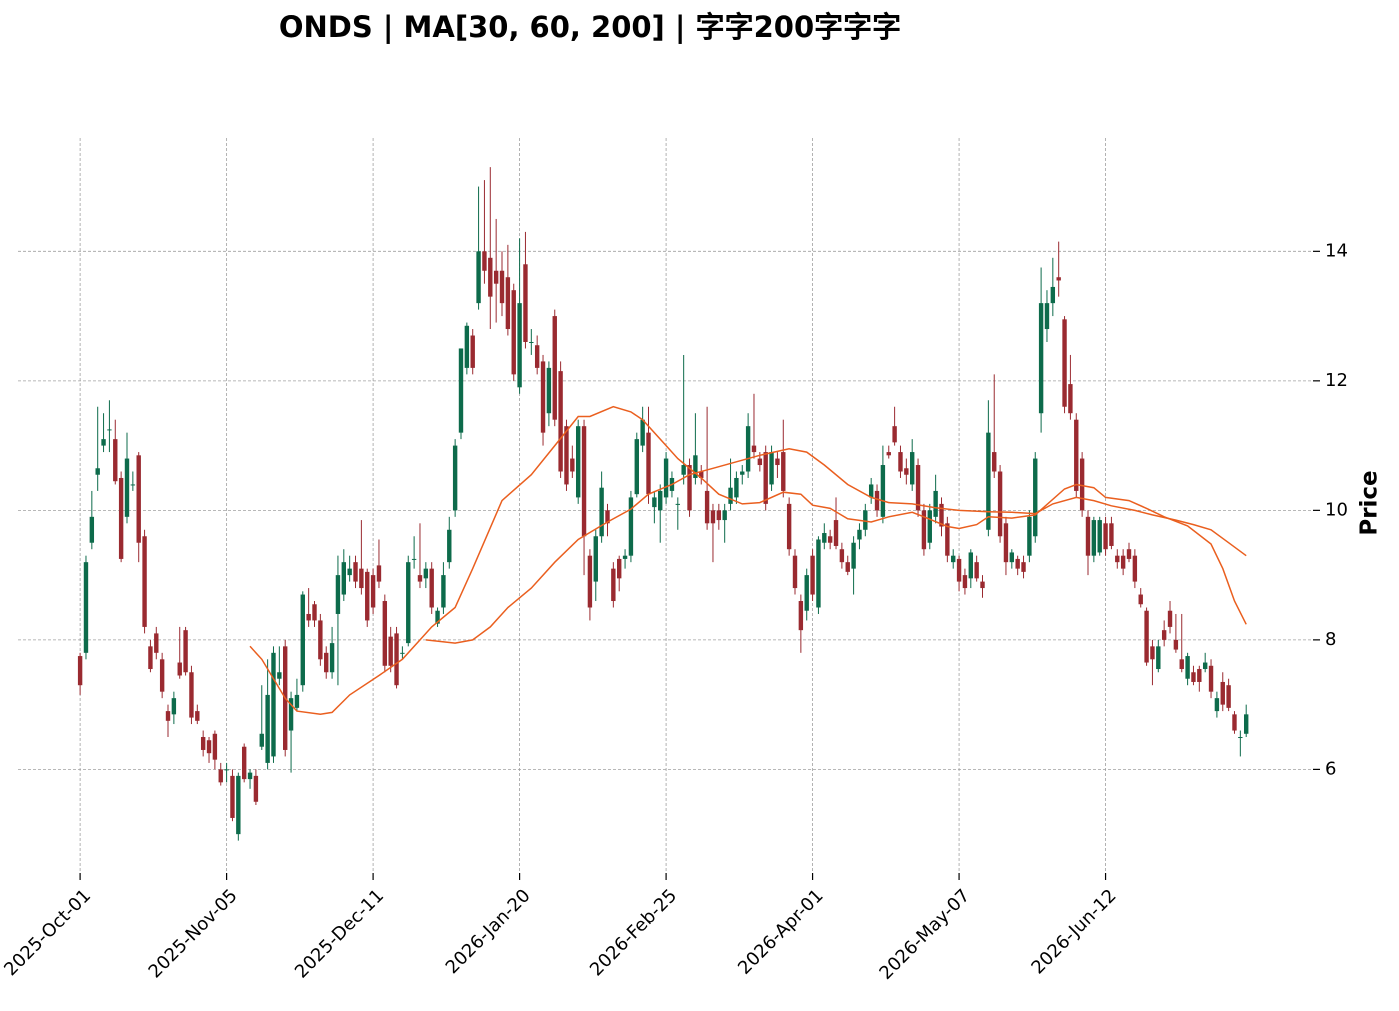  I want to click on moving-average-line, so click(836, 546).